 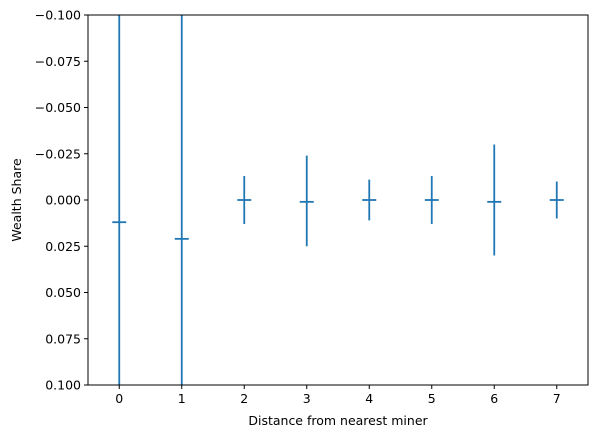 What do you see at coordinates (16, 200) in the screenshot?
I see `y-axis-label: Wealth Share` at bounding box center [16, 200].